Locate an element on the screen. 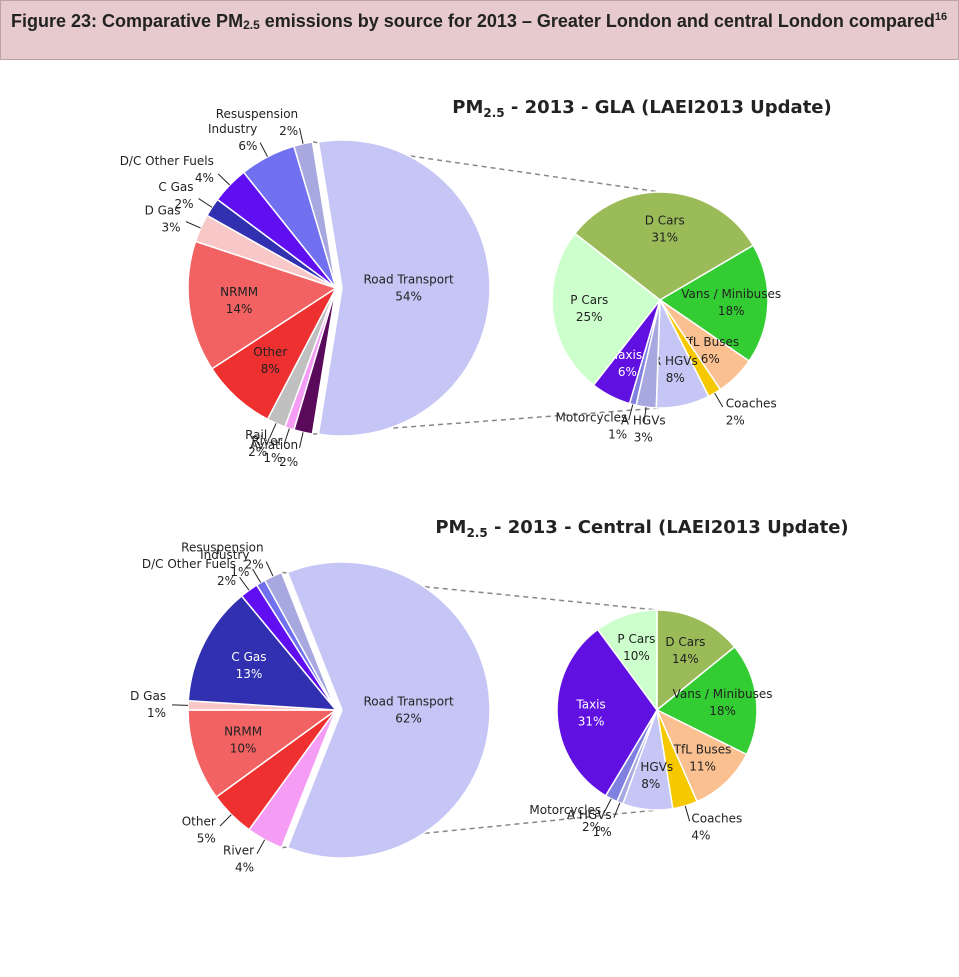  slice-value-label: 25% is located at coordinates (589, 317).